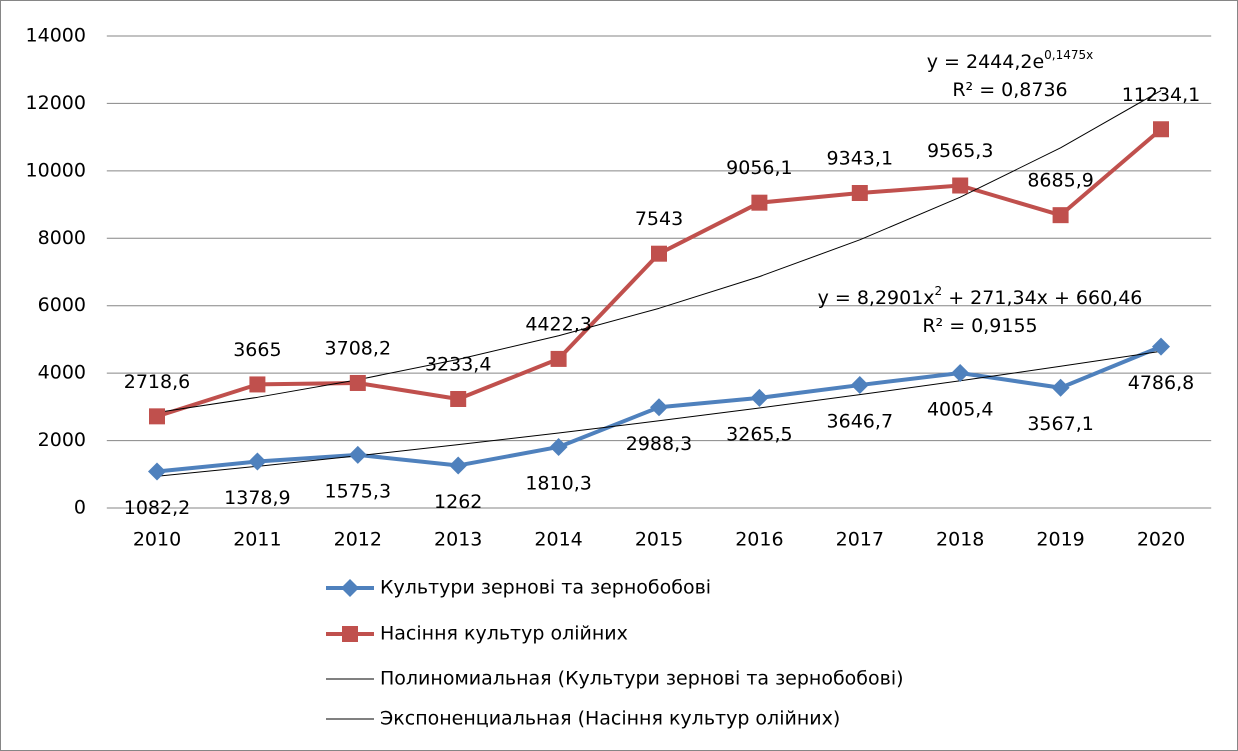 The image size is (1238, 751). Describe the element at coordinates (157, 382) in the screenshot. I see `data-label: 2718,6` at that location.